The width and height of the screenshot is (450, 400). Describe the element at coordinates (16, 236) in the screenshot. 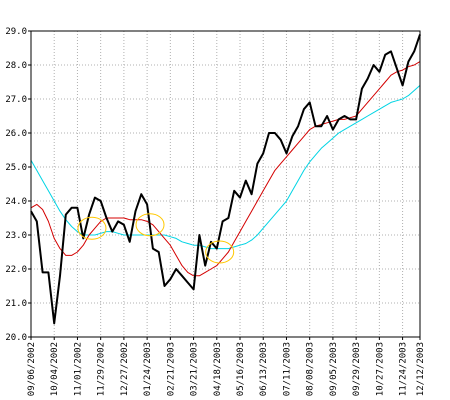

I see `y-tick-label: 23.0` at that location.